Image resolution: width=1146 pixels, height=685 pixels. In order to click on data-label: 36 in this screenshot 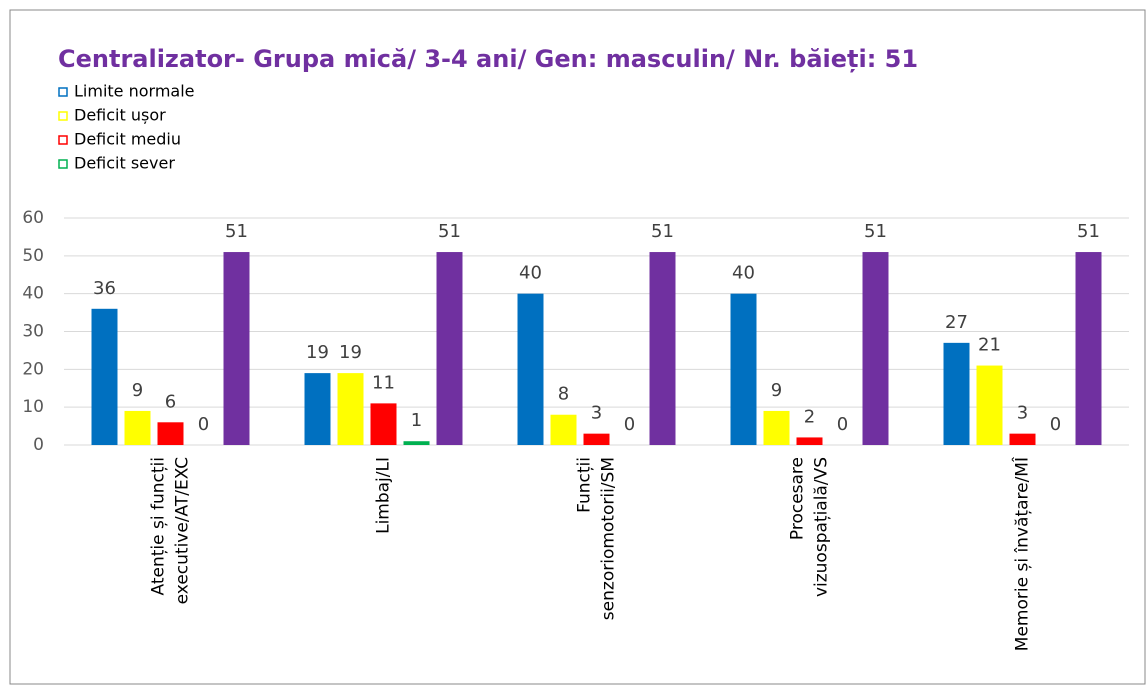, I will do `click(104, 288)`.